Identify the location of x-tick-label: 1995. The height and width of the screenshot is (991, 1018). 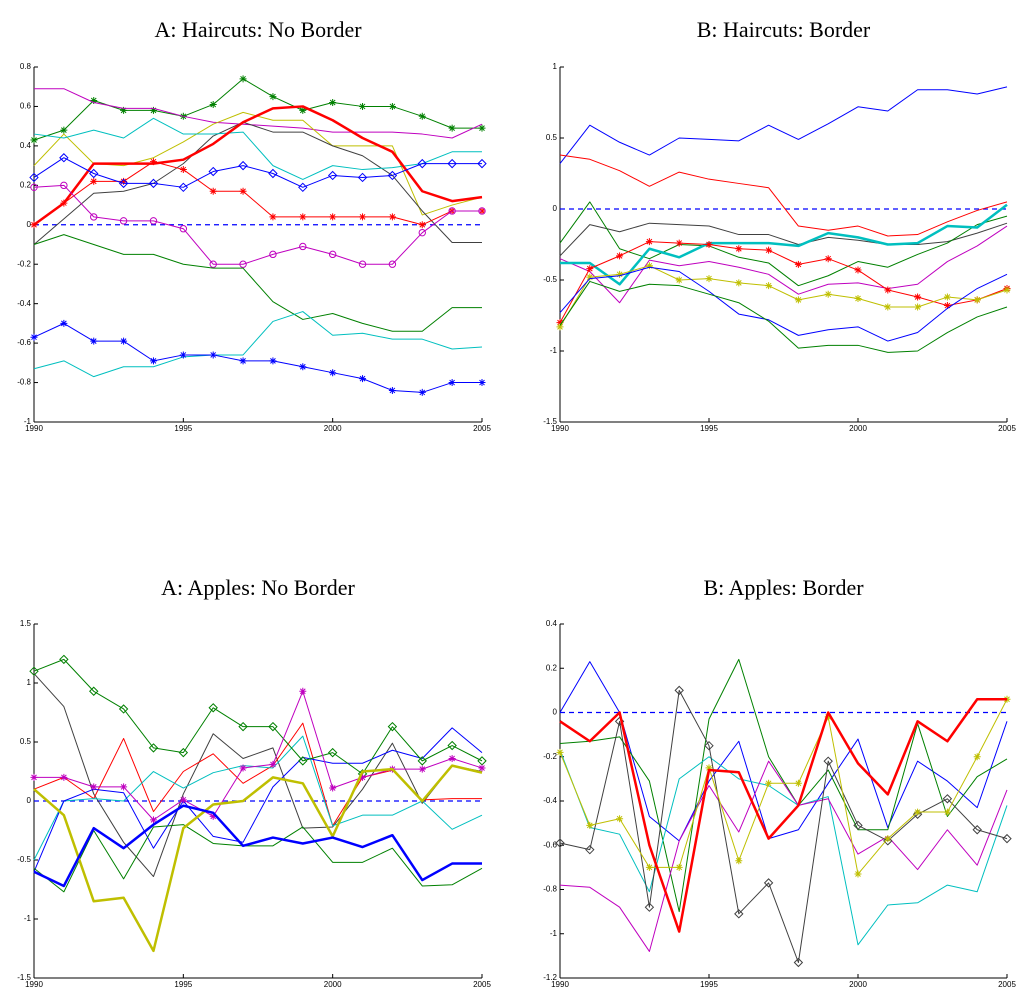
(183, 984).